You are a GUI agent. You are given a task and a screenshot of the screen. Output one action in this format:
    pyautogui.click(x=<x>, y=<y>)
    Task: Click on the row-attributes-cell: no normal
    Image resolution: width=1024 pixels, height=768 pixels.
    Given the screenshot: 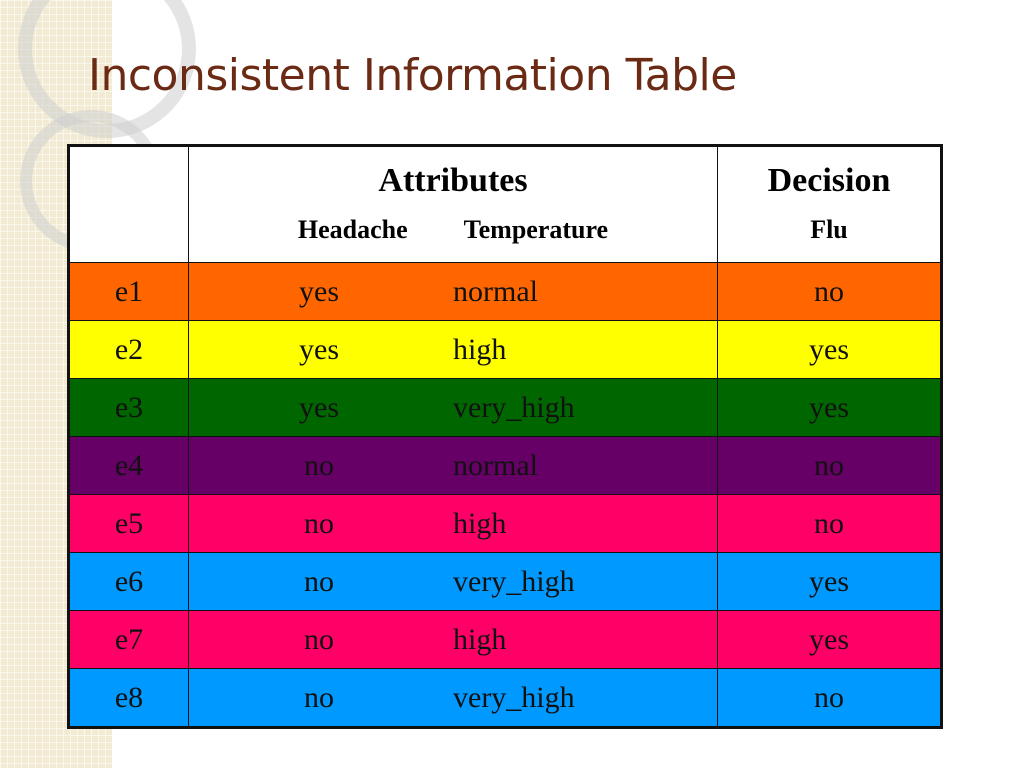 What is the action you would take?
    pyautogui.click(x=453, y=465)
    